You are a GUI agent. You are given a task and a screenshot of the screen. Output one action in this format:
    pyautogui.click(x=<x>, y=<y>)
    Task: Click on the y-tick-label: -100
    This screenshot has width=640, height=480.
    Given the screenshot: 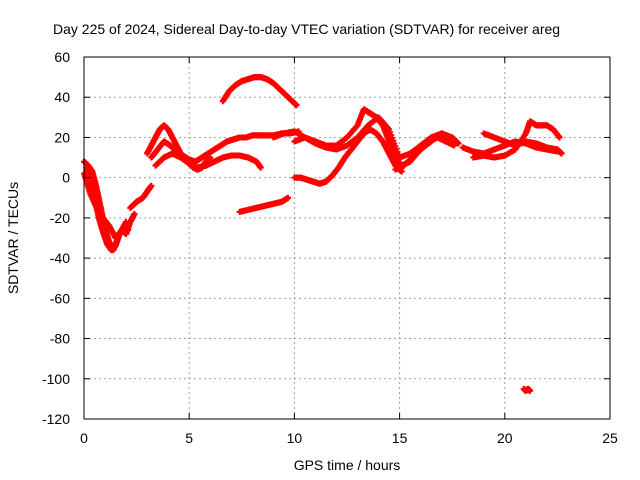 What is the action you would take?
    pyautogui.click(x=56, y=379)
    